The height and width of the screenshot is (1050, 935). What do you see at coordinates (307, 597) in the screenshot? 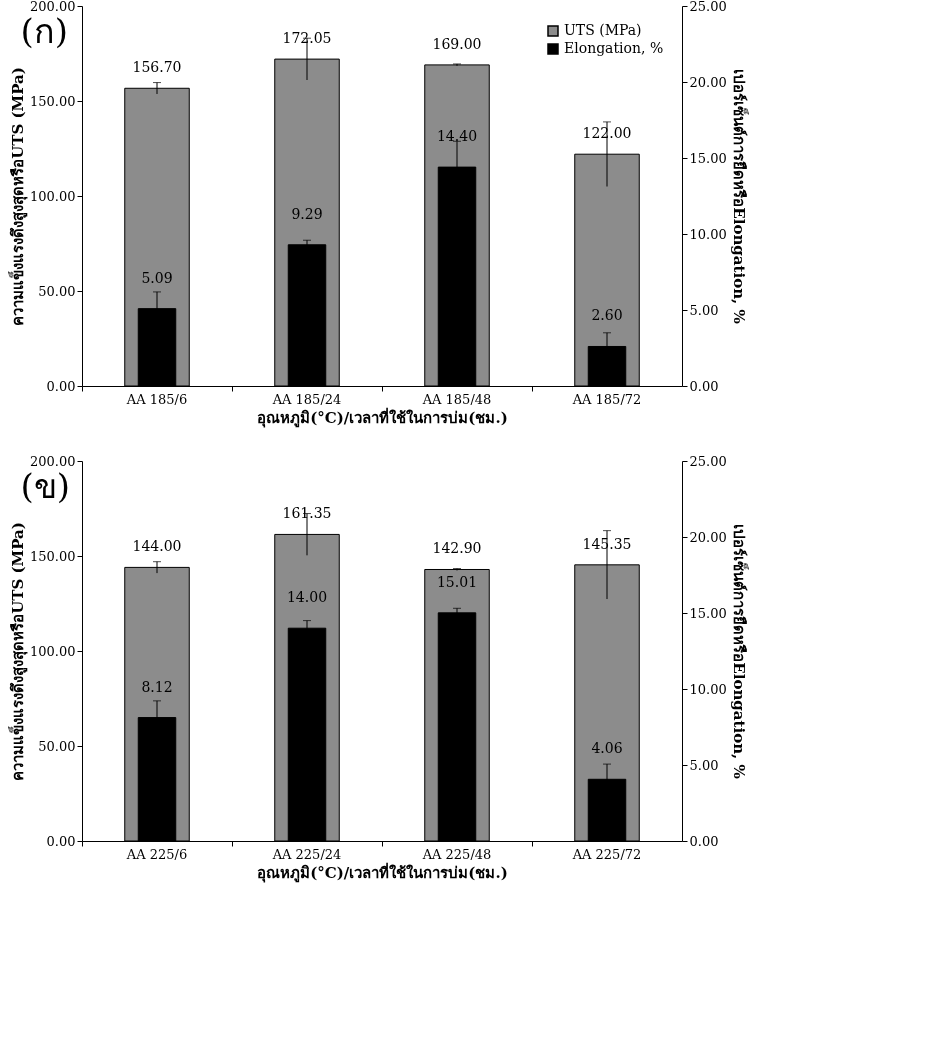
I see `data-label: 14.00` at bounding box center [307, 597].